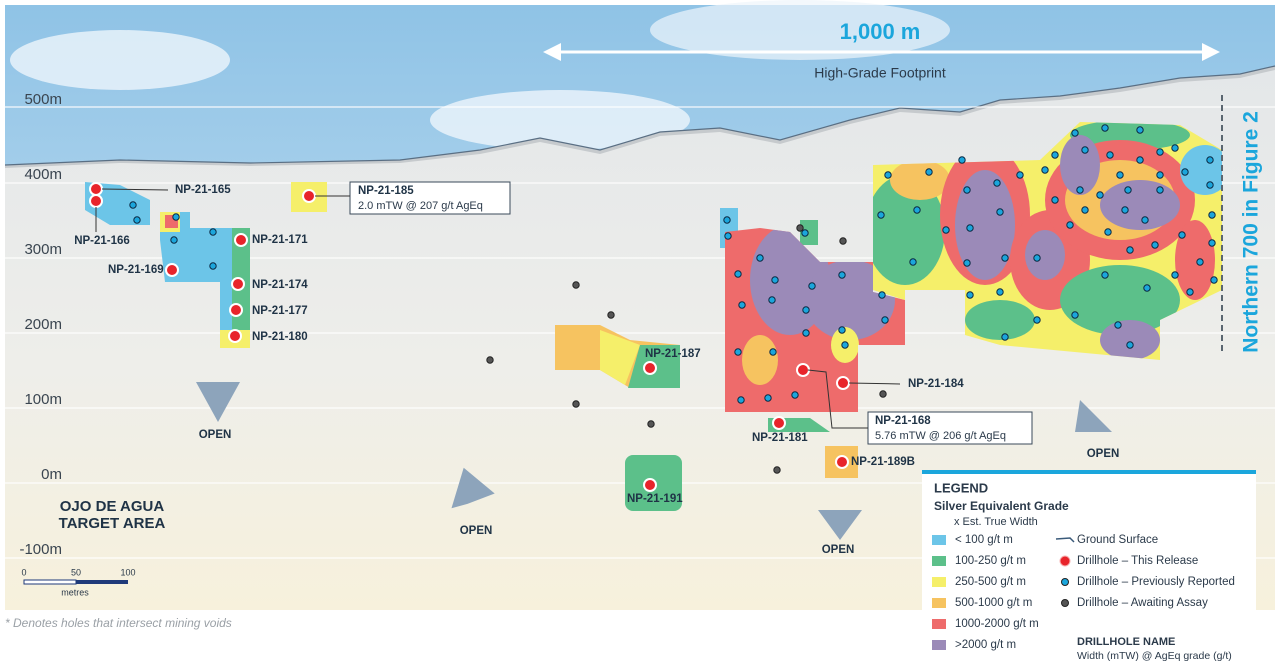 This screenshot has height=670, width=1280. Describe the element at coordinates (40, 549) in the screenshot. I see `elevation-label: -100m` at that location.